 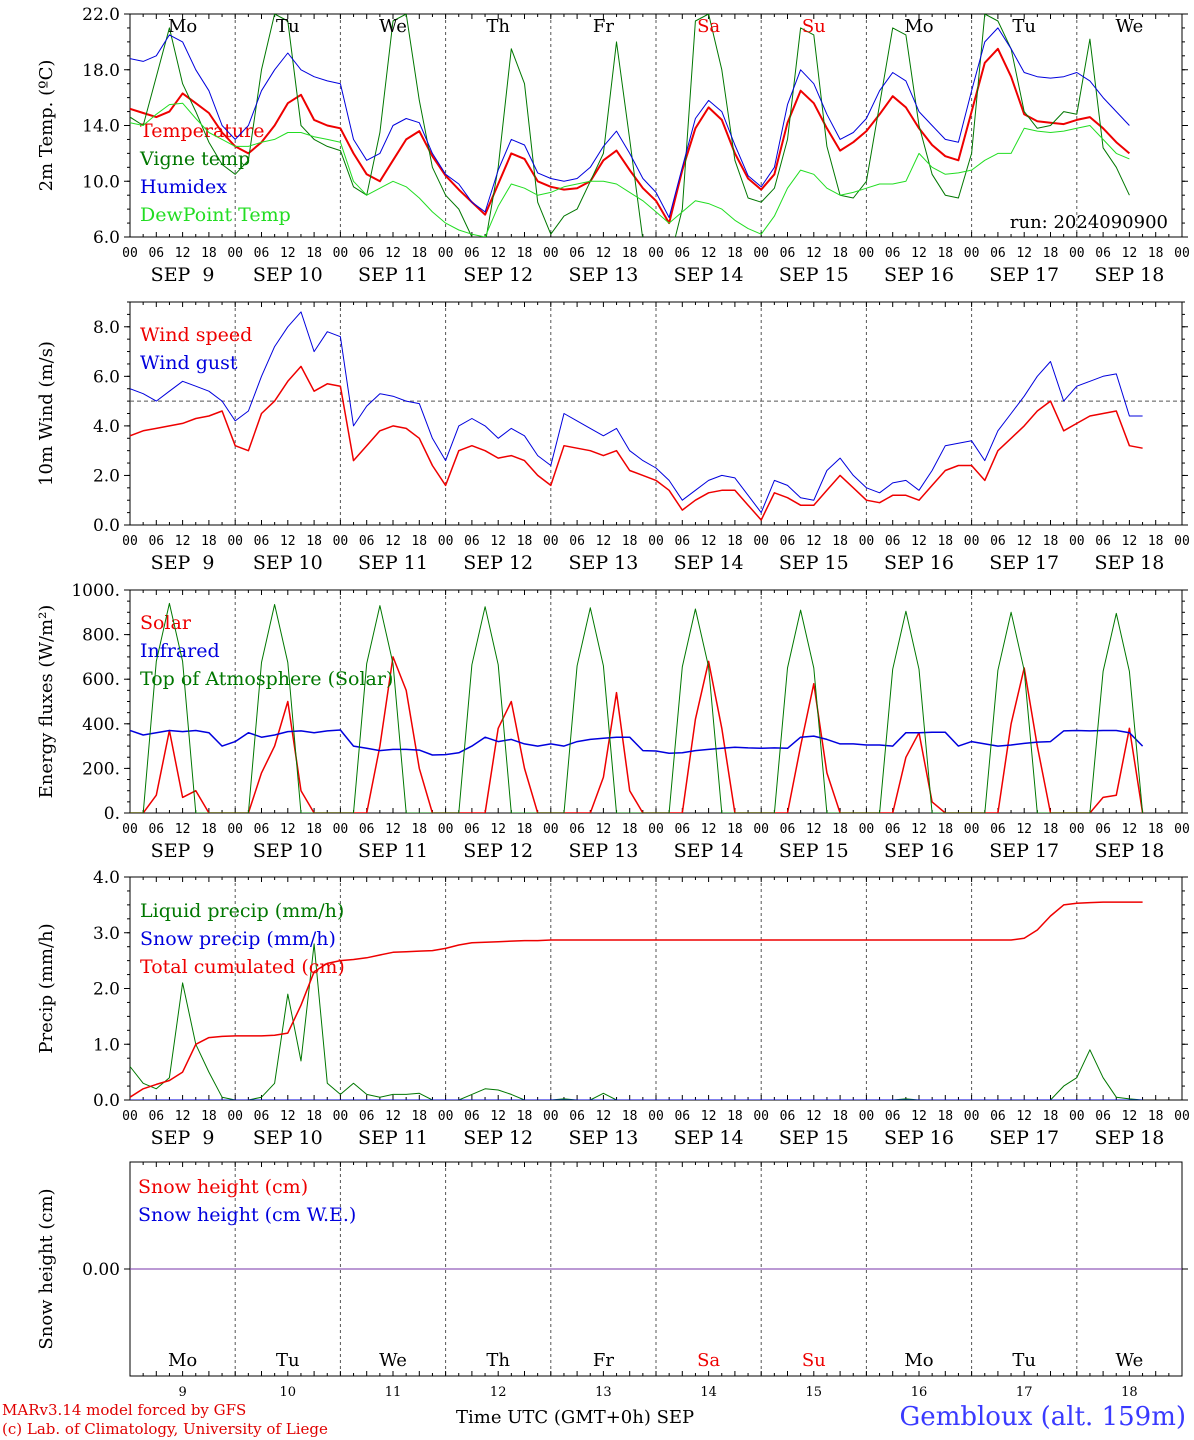 What do you see at coordinates (215, 215) in the screenshot?
I see `legend-entry: DewPoint Temp` at bounding box center [215, 215].